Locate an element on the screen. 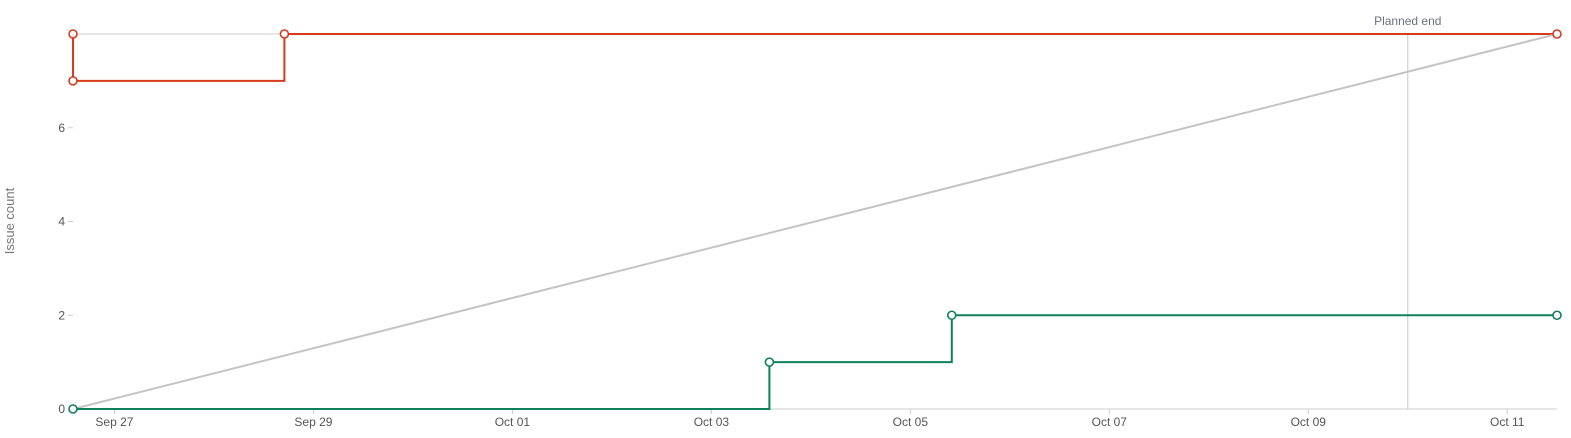 This screenshot has height=438, width=1571. y-axis-title: Issue count is located at coordinates (9, 220).